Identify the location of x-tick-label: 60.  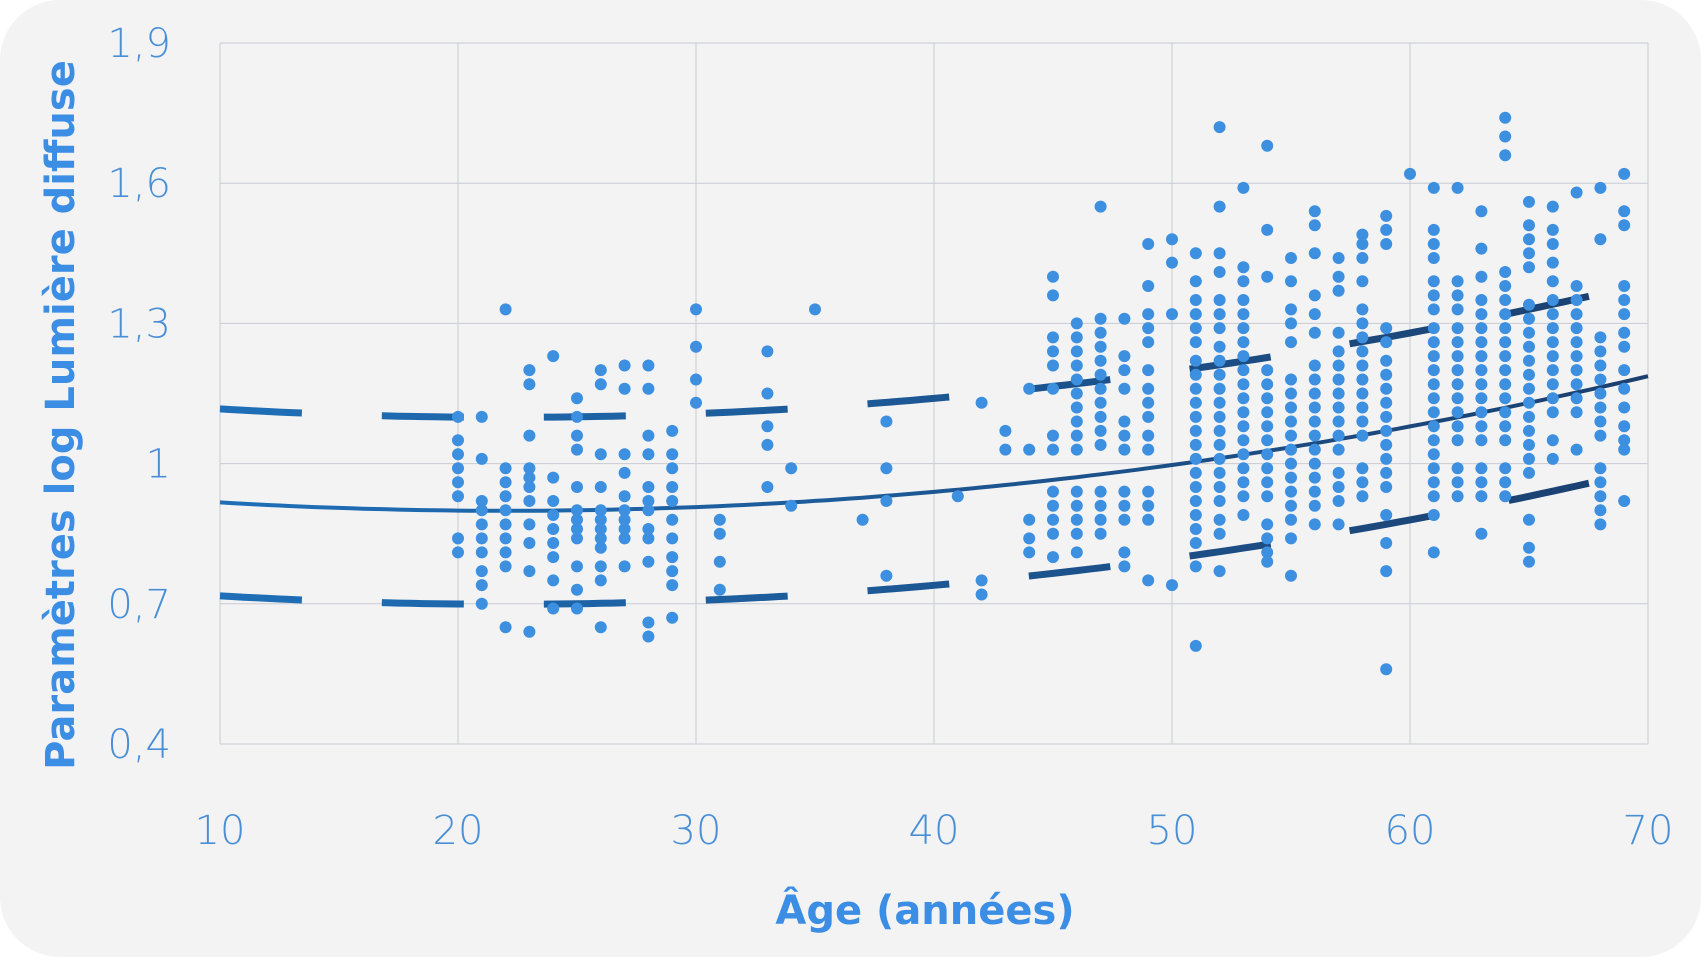
(1410, 831).